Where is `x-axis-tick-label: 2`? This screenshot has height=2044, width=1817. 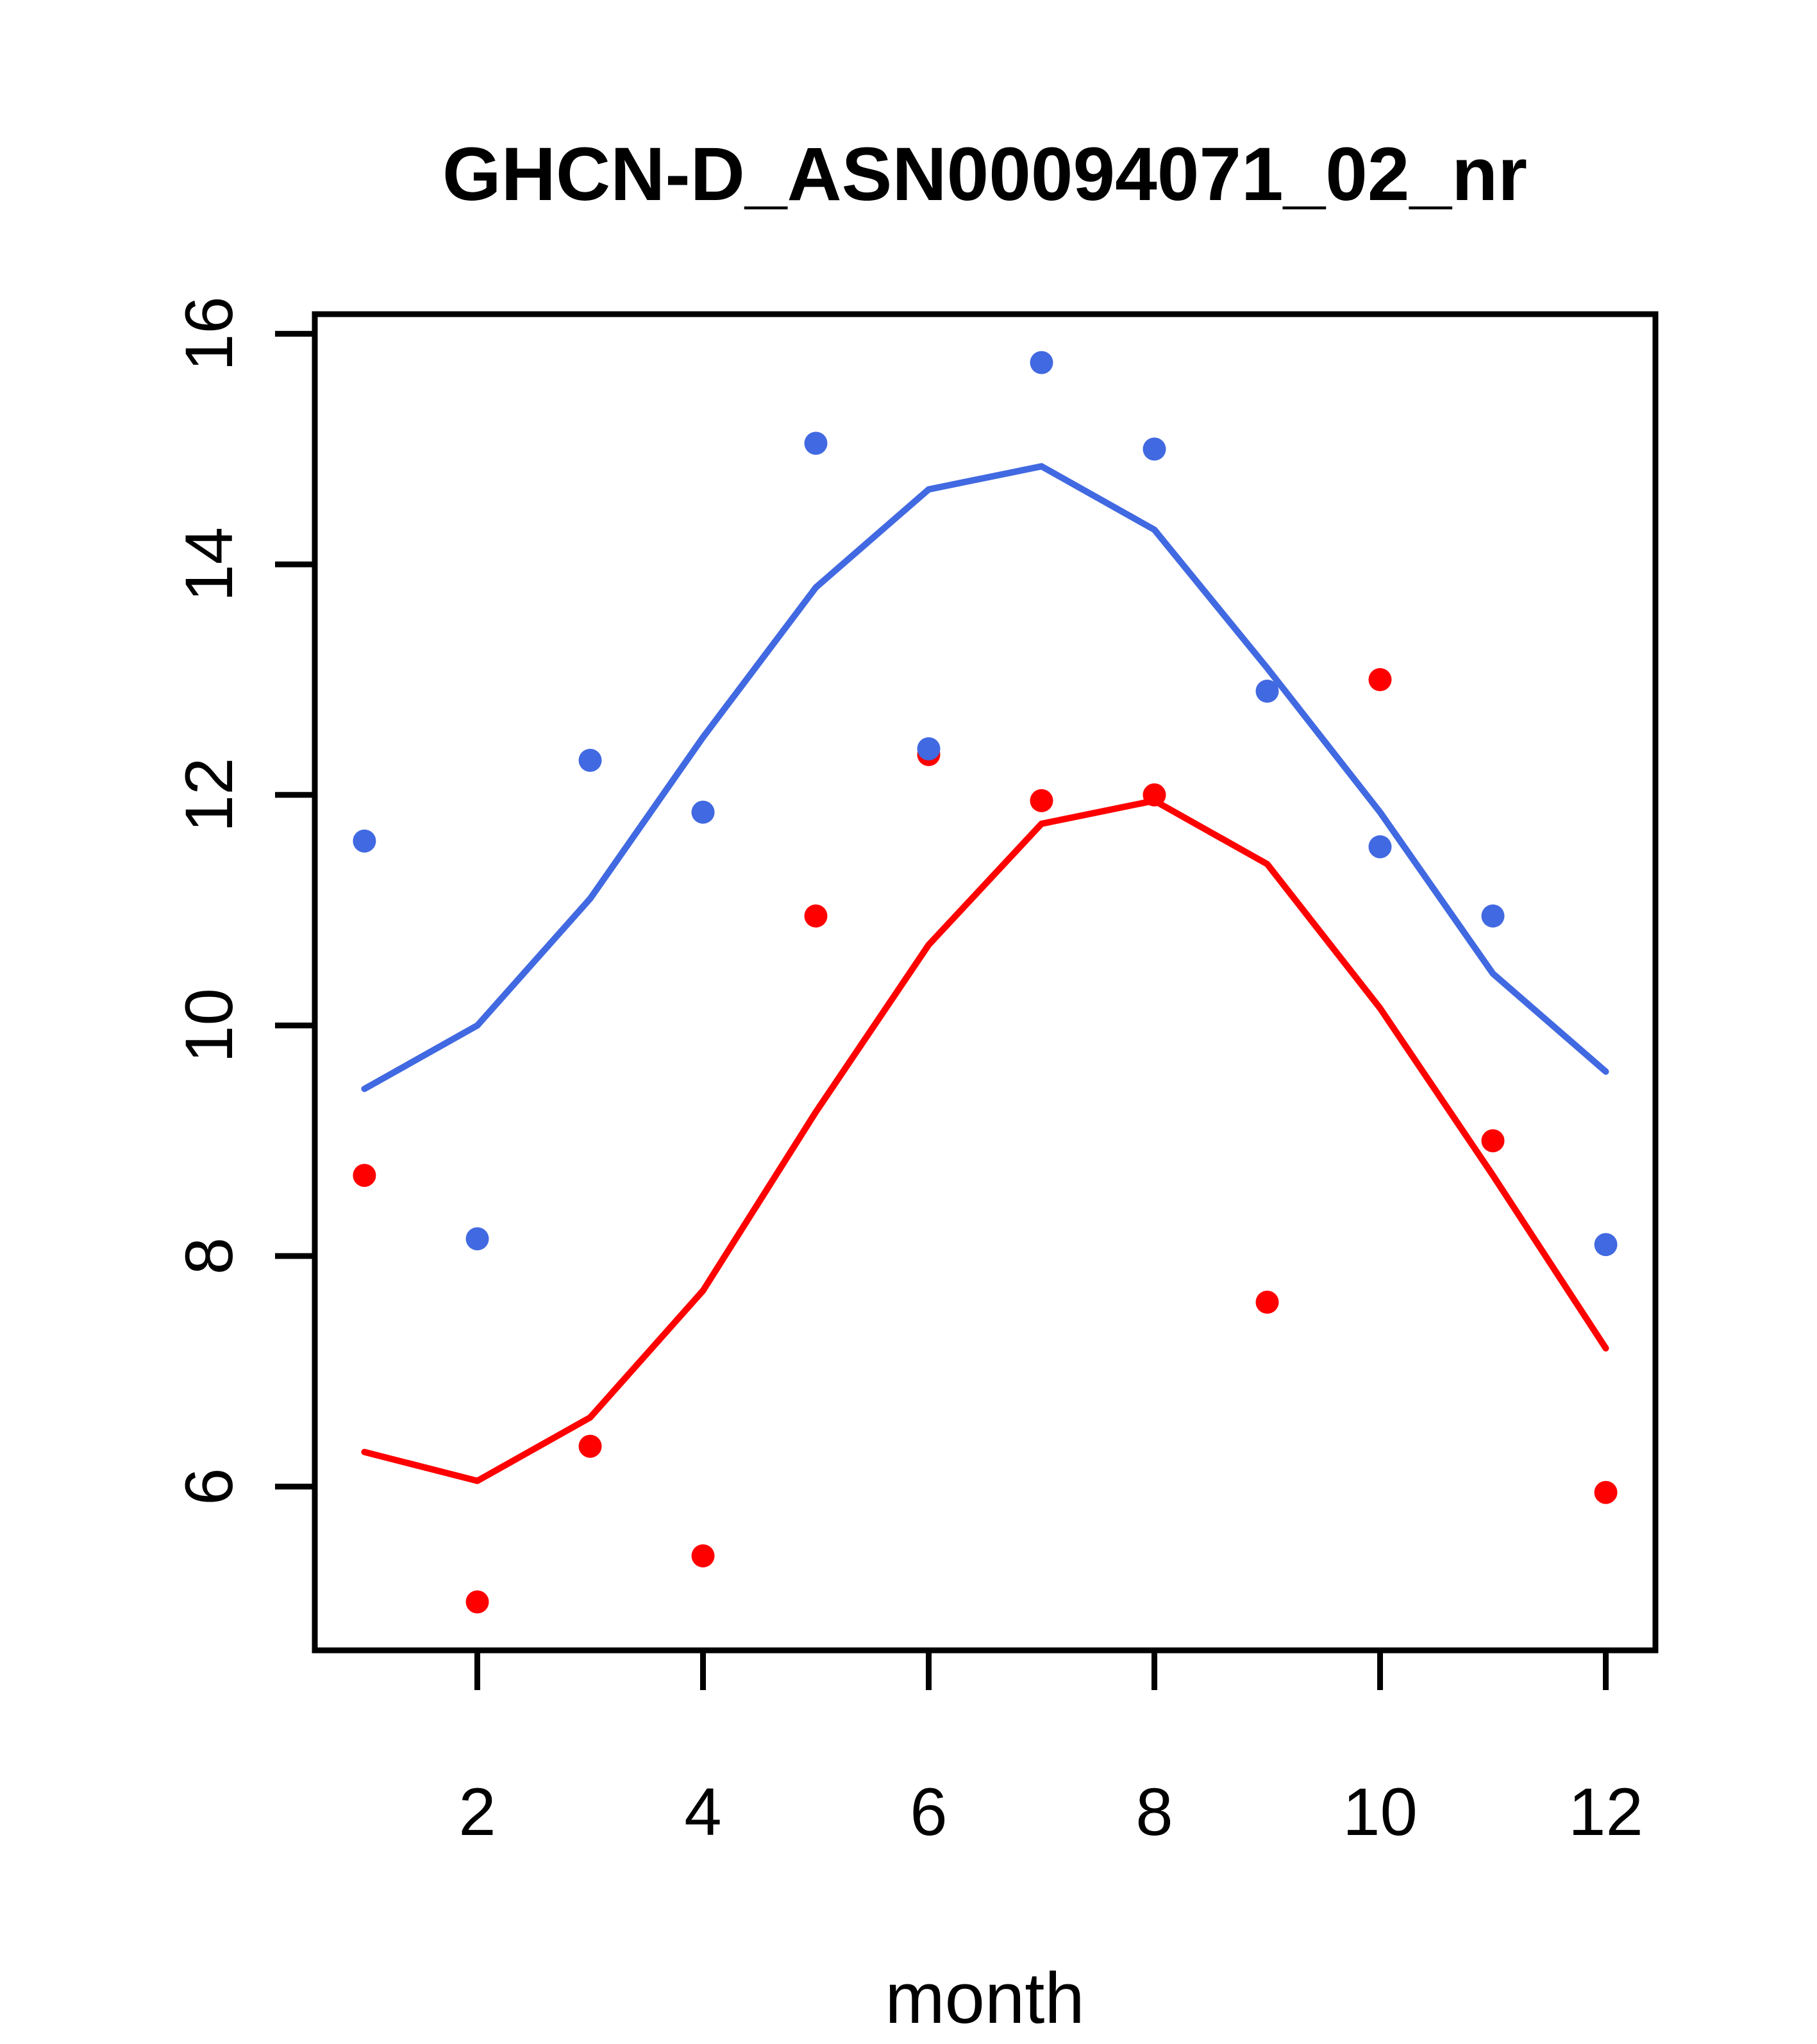 x-axis-tick-label: 2 is located at coordinates (477, 1812).